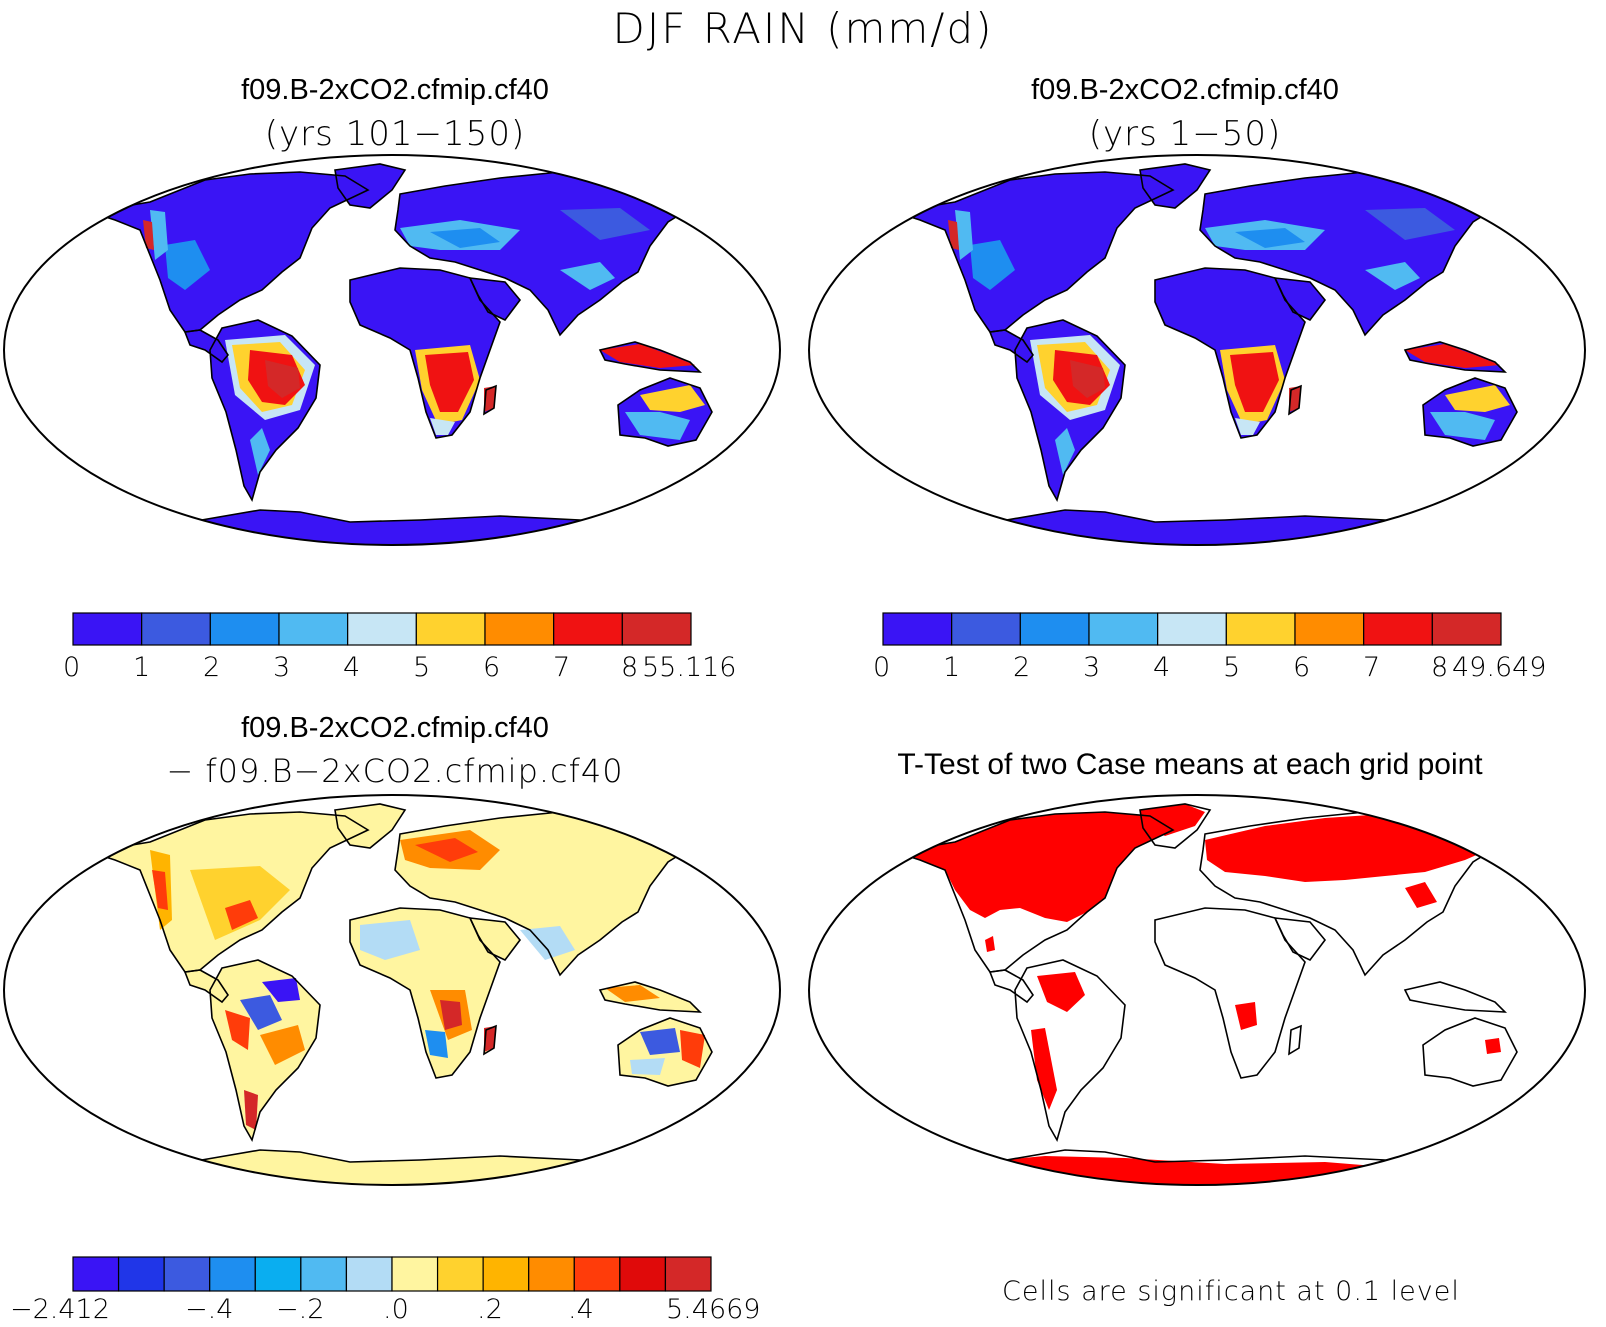  Describe the element at coordinates (1302, 667) in the screenshot. I see `cb-tick-label: 6` at that location.